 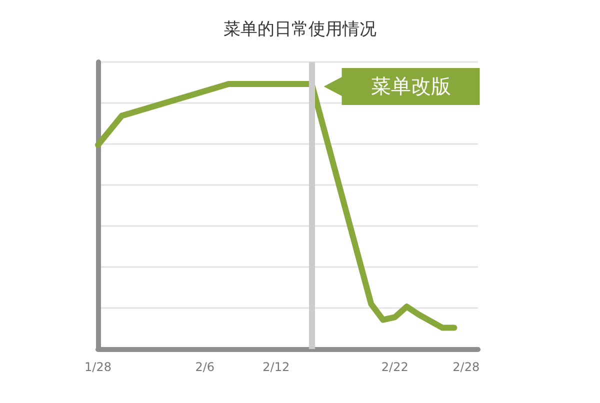 I want to click on x-tick-label: 2/6, so click(x=205, y=367).